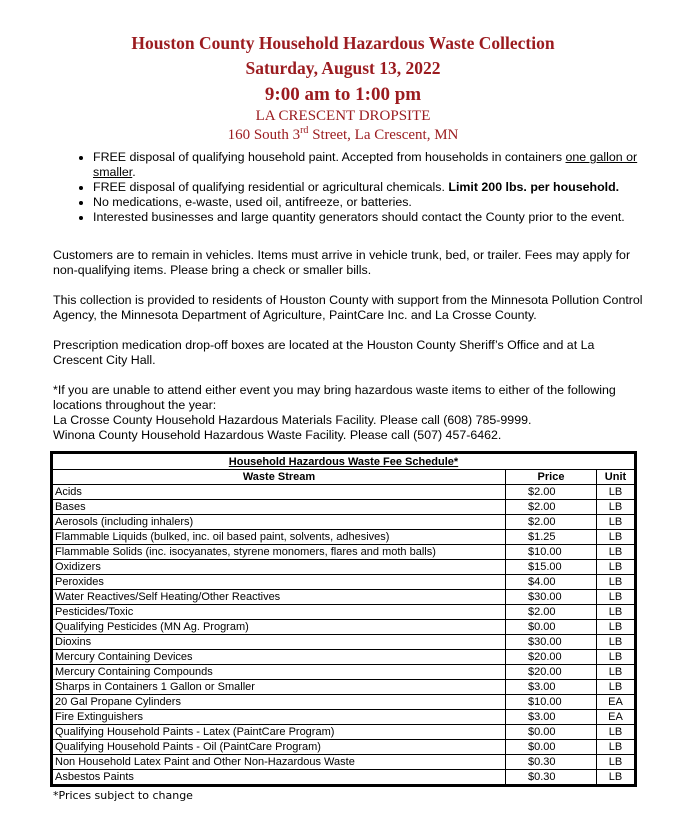  Describe the element at coordinates (278, 567) in the screenshot. I see `waste-stream-cell: Oxidizers` at that location.